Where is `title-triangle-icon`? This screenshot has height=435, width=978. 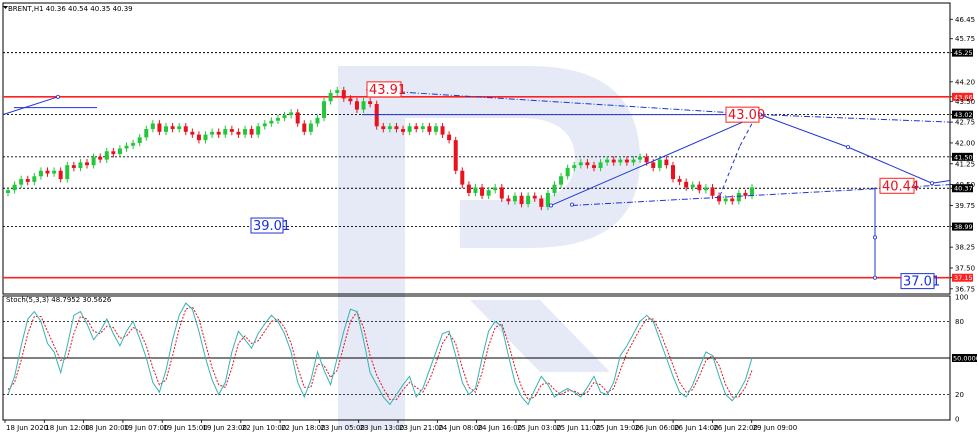 title-triangle-icon is located at coordinates (5, 7).